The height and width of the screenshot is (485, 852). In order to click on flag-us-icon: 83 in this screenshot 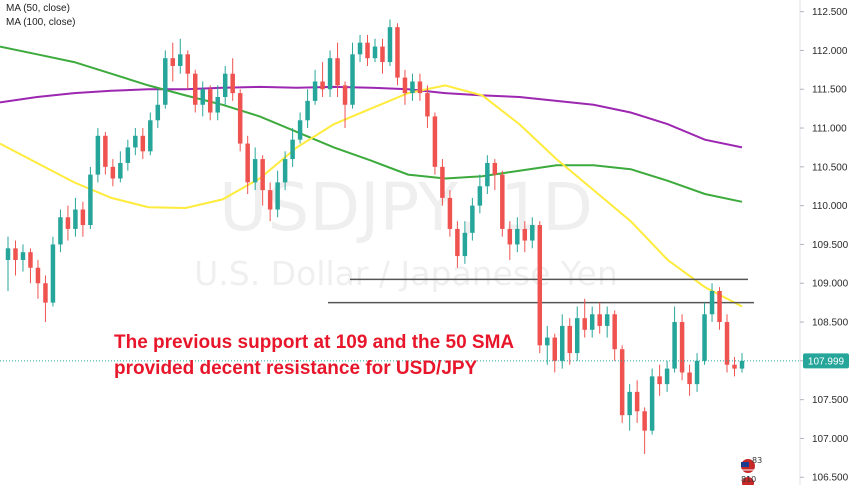, I will do `click(751, 464)`.